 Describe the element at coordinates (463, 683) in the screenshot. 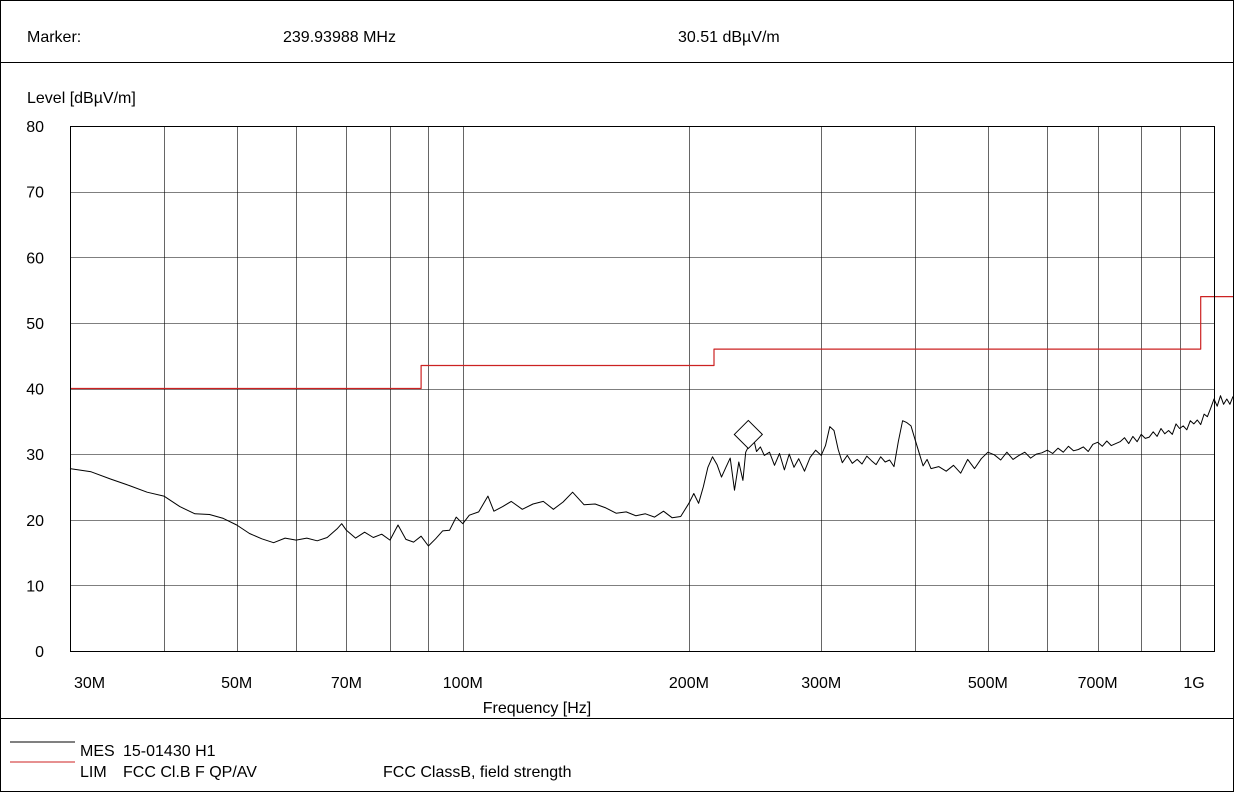

I see `x-tick-label: 100M` at that location.